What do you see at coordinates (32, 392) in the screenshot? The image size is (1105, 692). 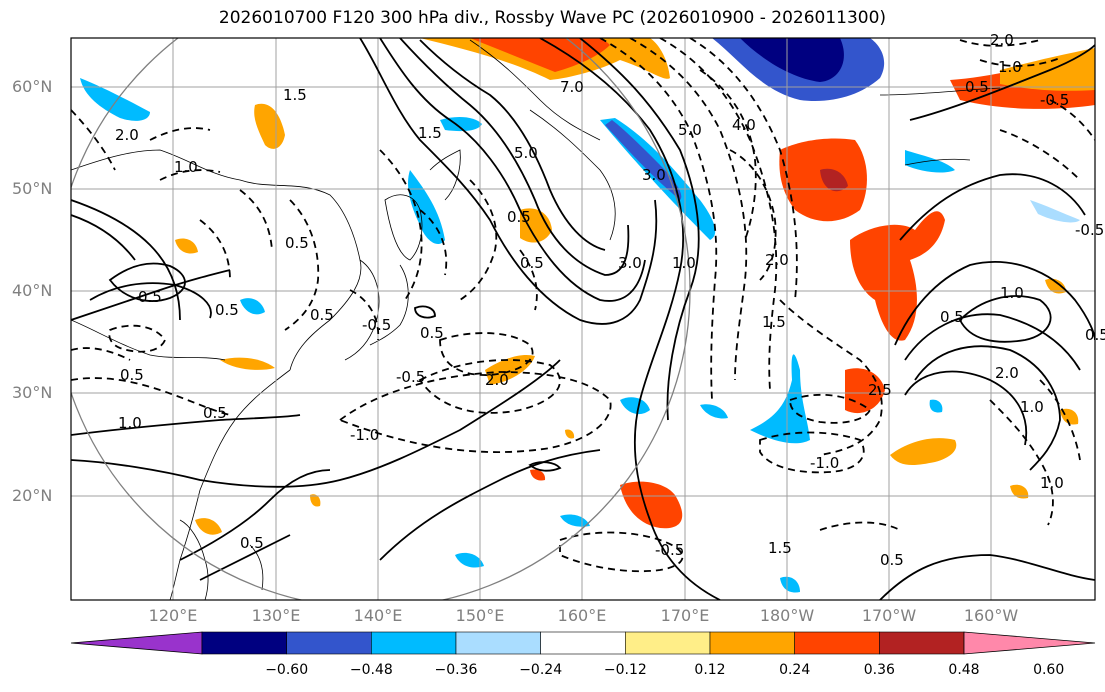 I see `latitude-label: 30°N` at bounding box center [32, 392].